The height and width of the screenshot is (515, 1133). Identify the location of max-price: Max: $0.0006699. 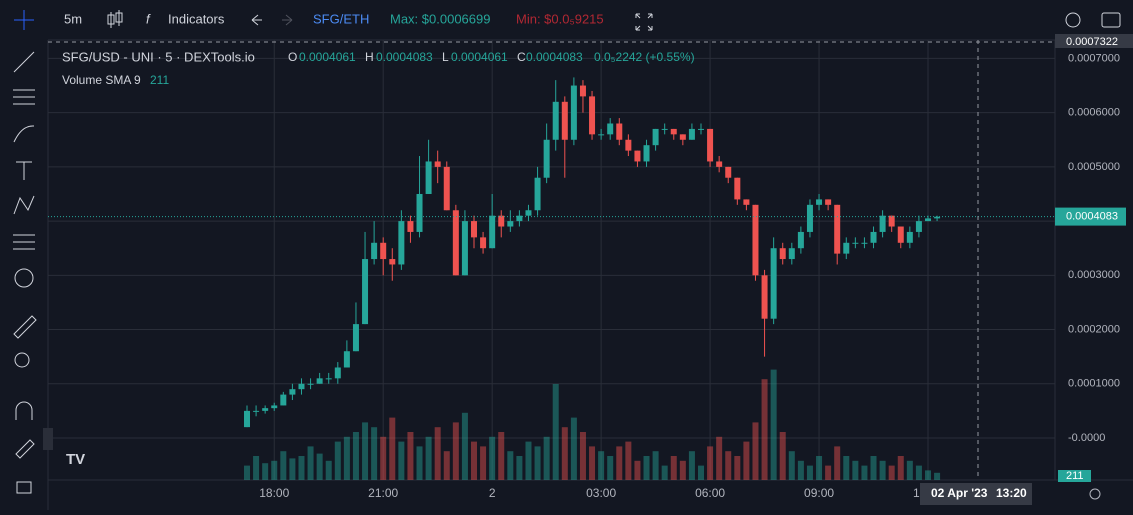
(440, 18).